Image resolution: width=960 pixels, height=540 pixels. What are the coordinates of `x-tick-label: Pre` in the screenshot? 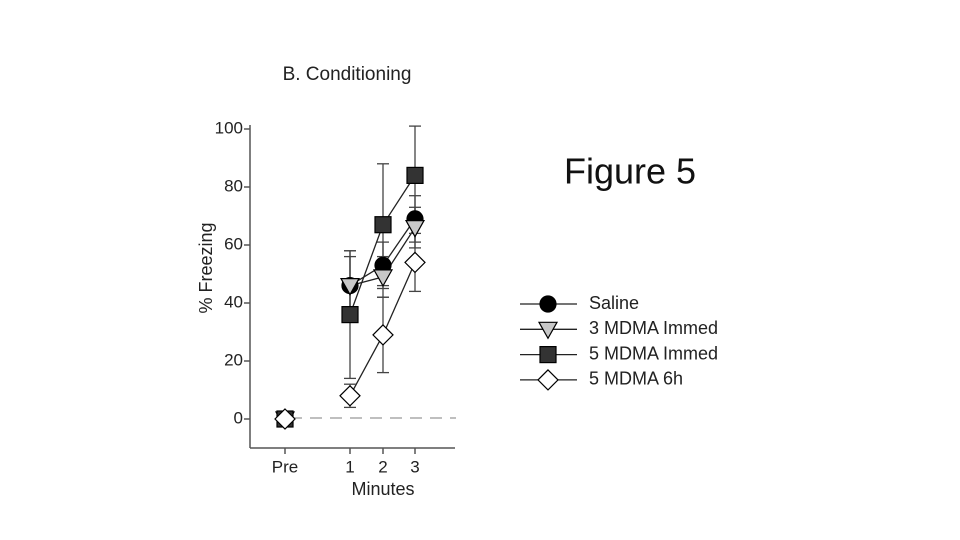 It's located at (285, 466).